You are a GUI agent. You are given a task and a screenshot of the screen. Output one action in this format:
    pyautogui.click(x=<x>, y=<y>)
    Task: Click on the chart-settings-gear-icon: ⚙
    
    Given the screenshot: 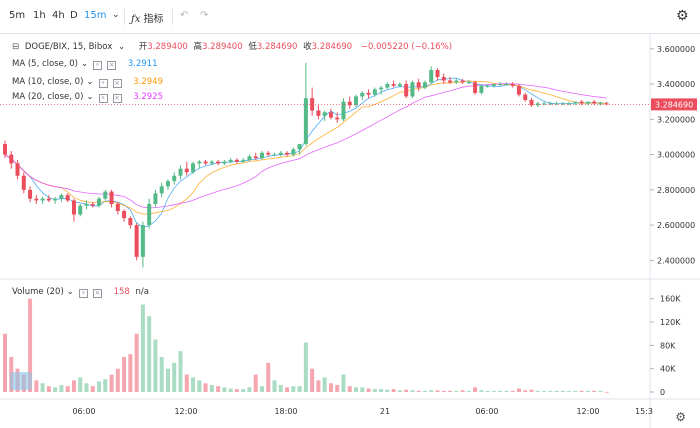 What is the action you would take?
    pyautogui.click(x=680, y=417)
    